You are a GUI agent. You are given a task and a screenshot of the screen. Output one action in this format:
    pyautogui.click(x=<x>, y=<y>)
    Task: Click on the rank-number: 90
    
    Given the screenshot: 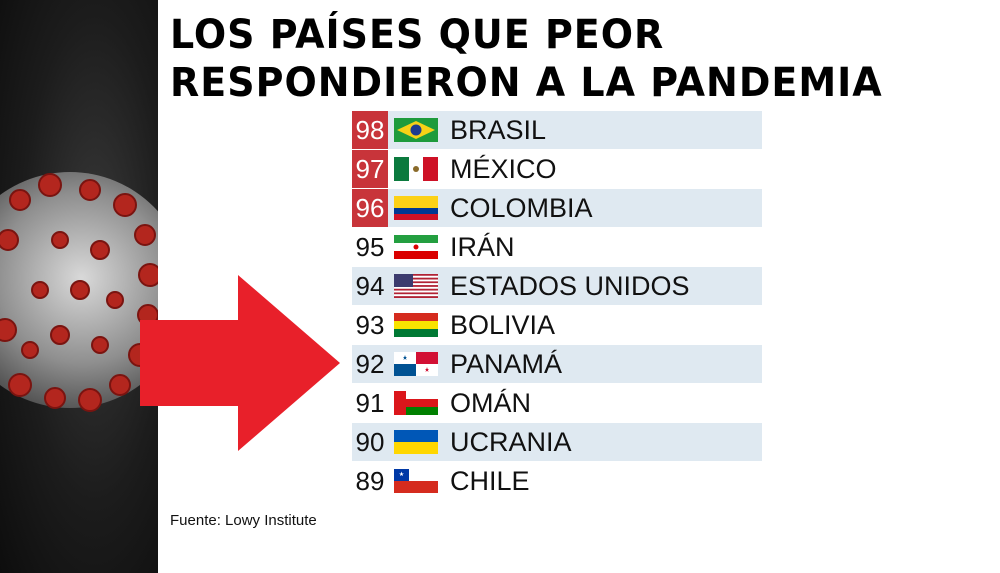 What is the action you would take?
    pyautogui.click(x=370, y=441)
    